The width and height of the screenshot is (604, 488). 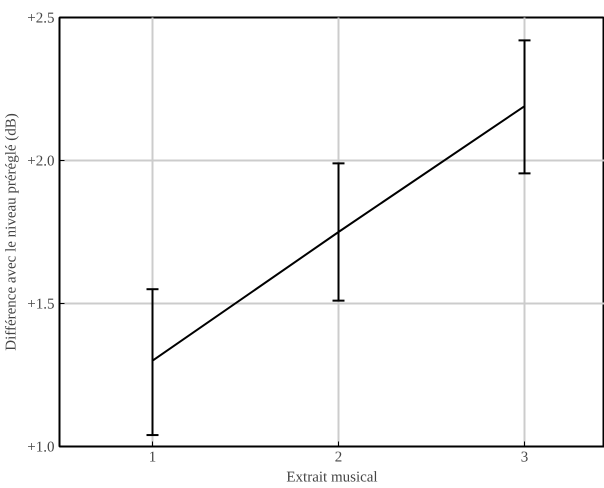 What do you see at coordinates (41, 304) in the screenshot?
I see `y-tick-label: +1.5` at bounding box center [41, 304].